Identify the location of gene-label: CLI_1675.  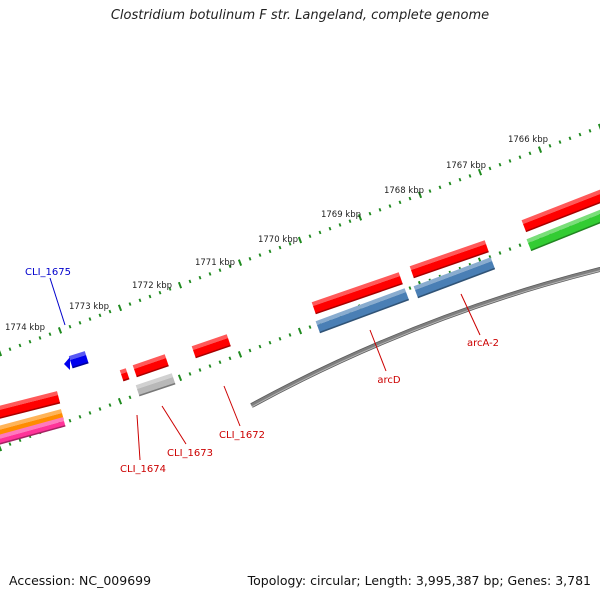
(48, 272).